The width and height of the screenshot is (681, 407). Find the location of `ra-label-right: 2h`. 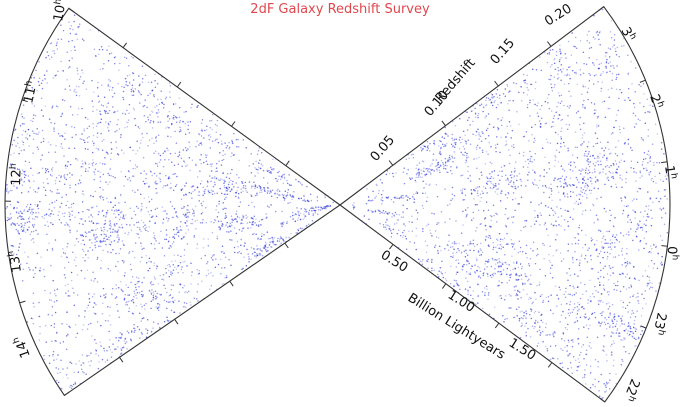

ra-label-right: 2h is located at coordinates (656, 101).